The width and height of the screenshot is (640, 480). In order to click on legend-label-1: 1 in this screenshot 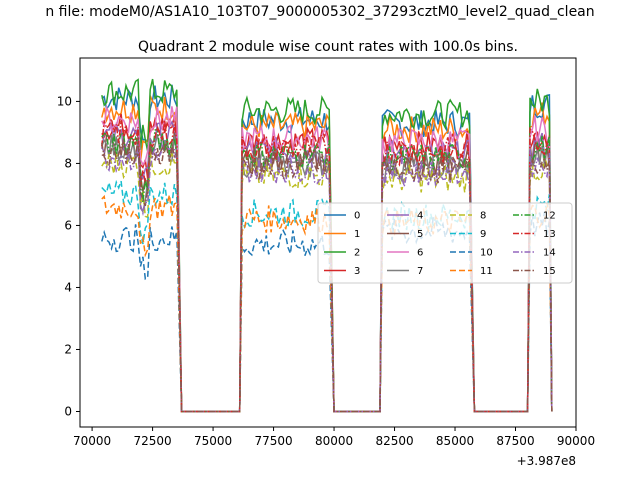, I will do `click(357, 234)`.